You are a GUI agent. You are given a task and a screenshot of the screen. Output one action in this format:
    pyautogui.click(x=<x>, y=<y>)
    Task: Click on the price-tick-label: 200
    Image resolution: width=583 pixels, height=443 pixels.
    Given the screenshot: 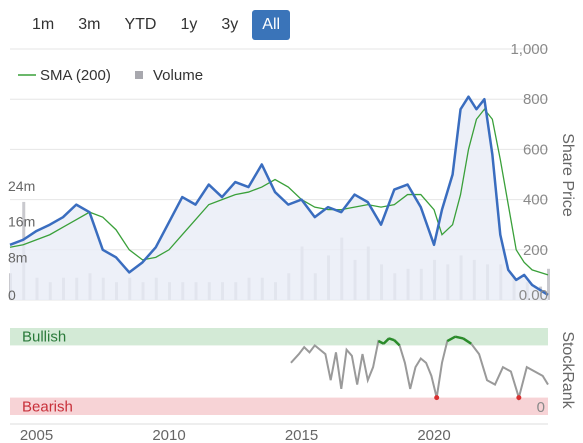 What is the action you would take?
    pyautogui.click(x=535, y=250)
    